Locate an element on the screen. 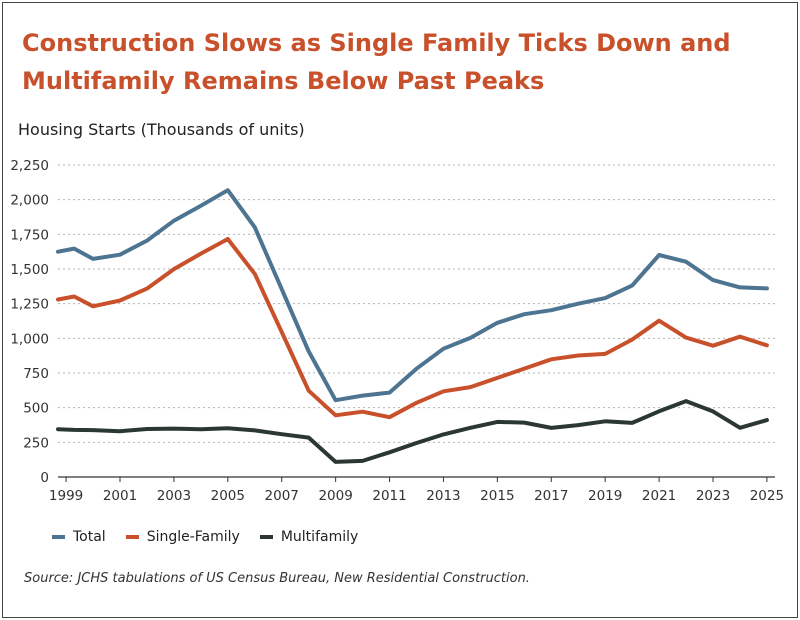 The image size is (800, 620). series-line-multifamily is located at coordinates (412, 431).